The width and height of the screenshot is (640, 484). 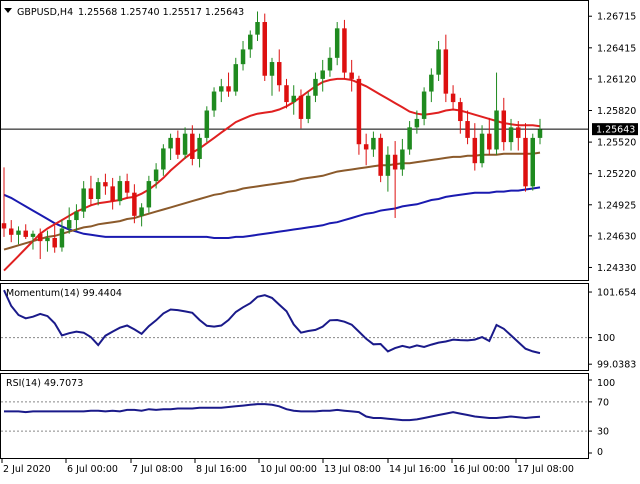 What do you see at coordinates (600, 452) in the screenshot?
I see `rsi-tick-label: 0` at bounding box center [600, 452].